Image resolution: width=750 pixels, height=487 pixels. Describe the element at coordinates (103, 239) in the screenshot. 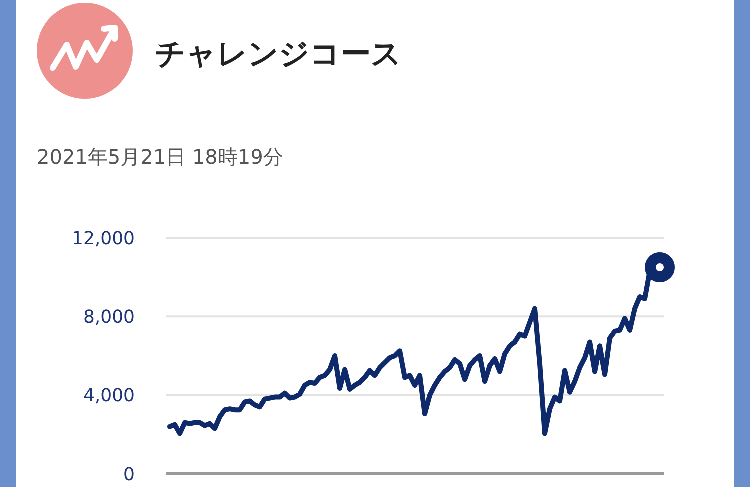

I see `y-tick-label: 12,000` at that location.